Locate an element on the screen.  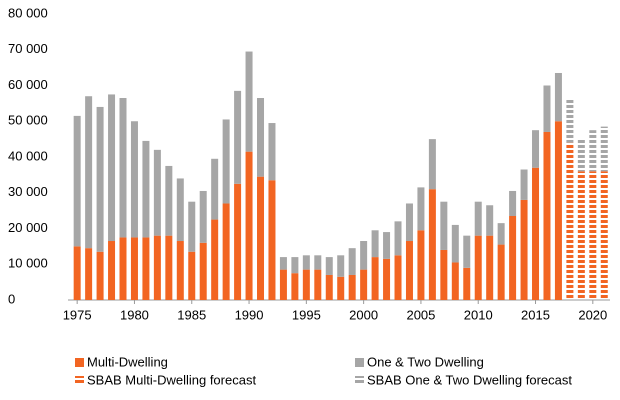
legend-label: SBAB One & Two Dwelling forecast is located at coordinates (469, 379).